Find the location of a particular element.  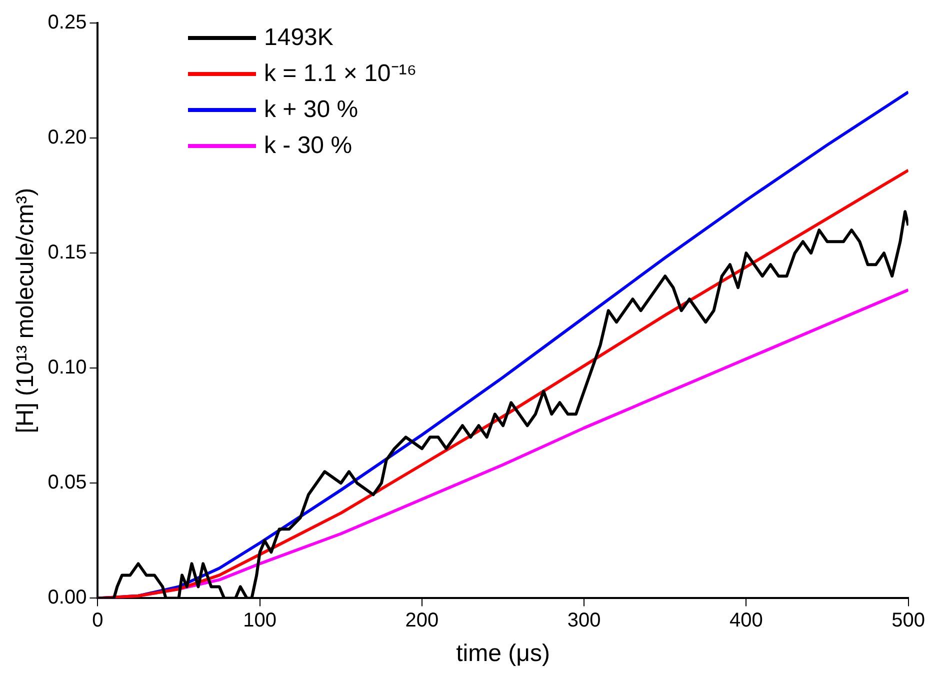

y-tick-label: 0.10 is located at coordinates (67, 367).